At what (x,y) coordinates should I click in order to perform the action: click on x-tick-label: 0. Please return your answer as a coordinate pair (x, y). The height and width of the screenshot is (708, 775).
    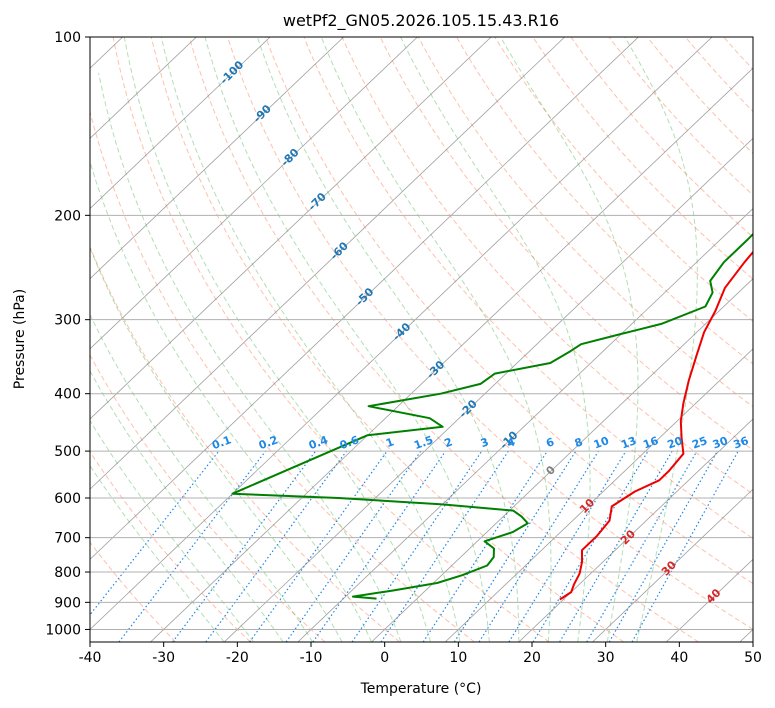
    Looking at the image, I should click on (384, 658).